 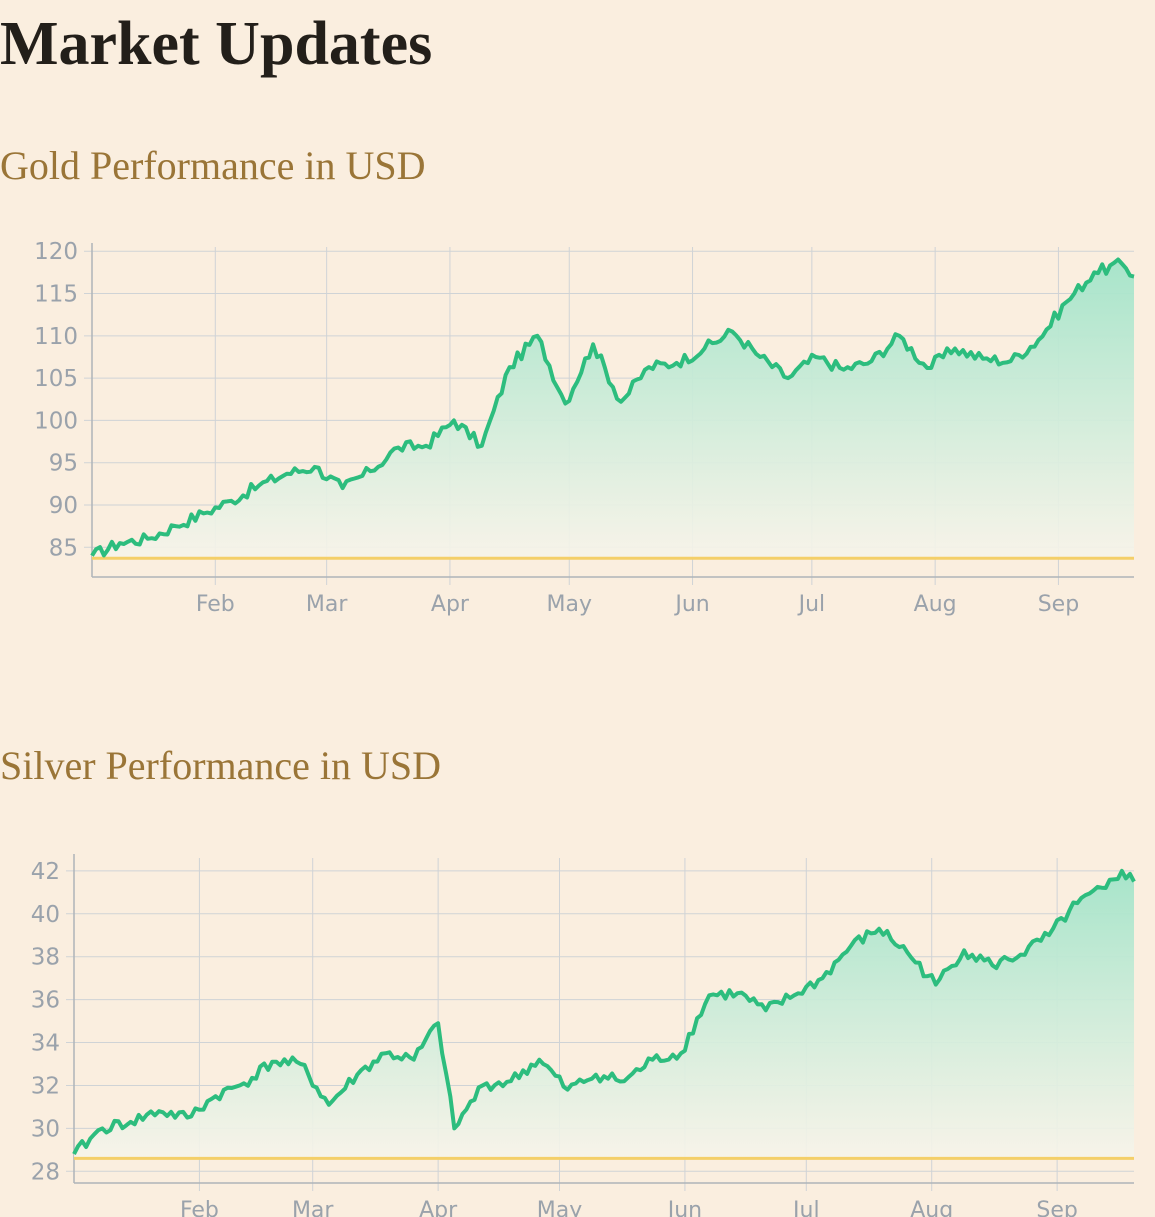 What do you see at coordinates (45, 958) in the screenshot?
I see `y-tick-label: 38` at bounding box center [45, 958].